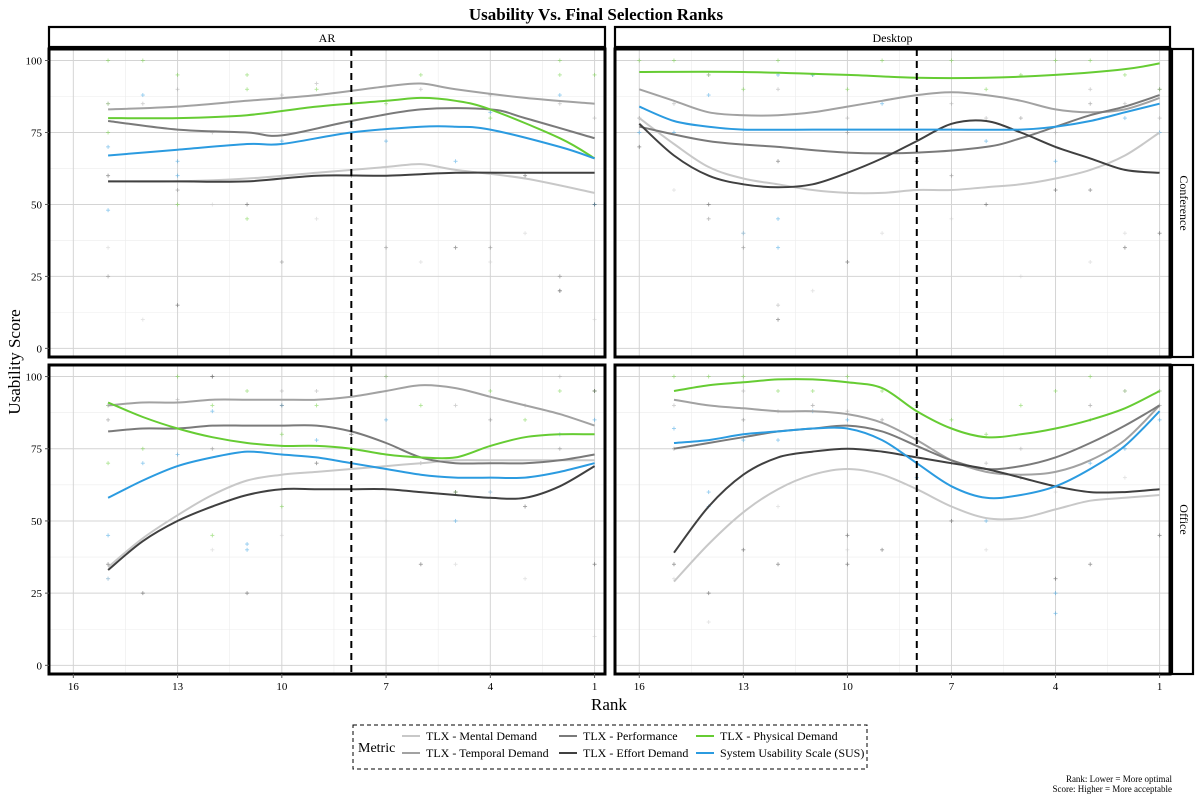 Image resolution: width=1200 pixels, height=800 pixels. I want to click on legend-item-temporal: TLX - Temporal Demand, so click(475, 753).